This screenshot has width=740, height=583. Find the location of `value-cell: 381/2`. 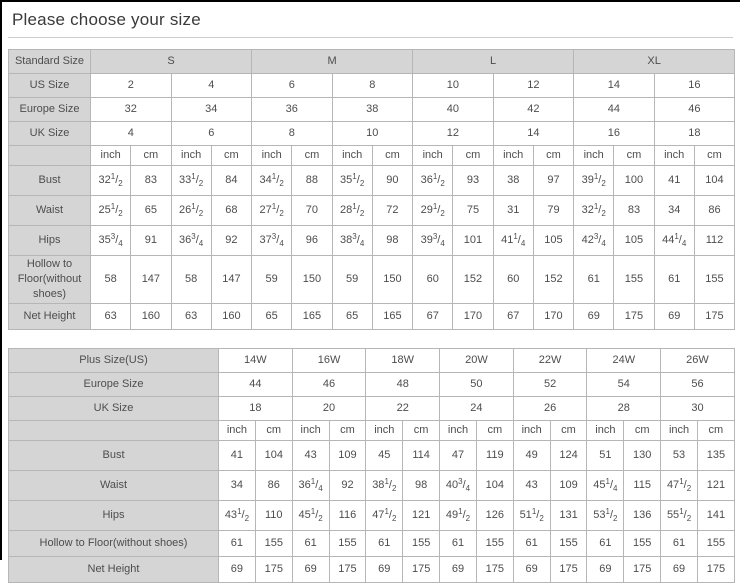

value-cell: 381/2 is located at coordinates (384, 485).